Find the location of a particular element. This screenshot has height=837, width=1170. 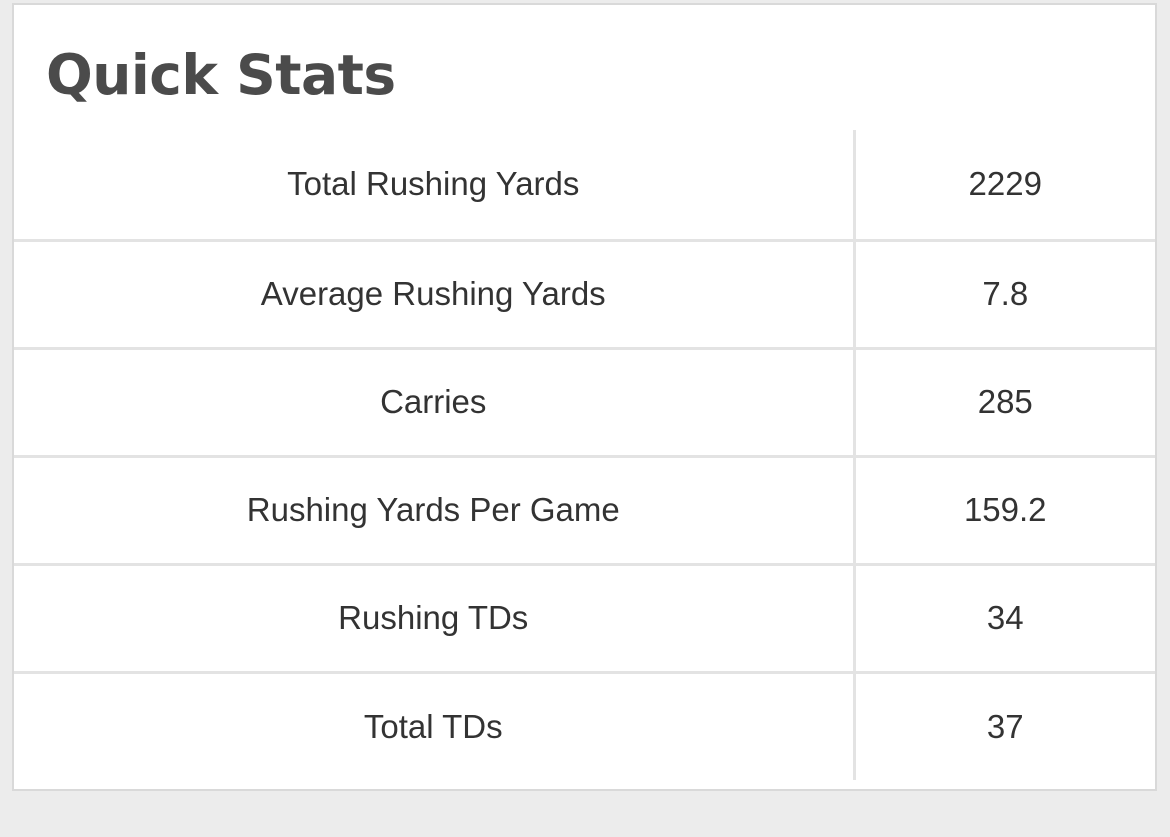

table-row: Total TDs 37 is located at coordinates (584, 725).